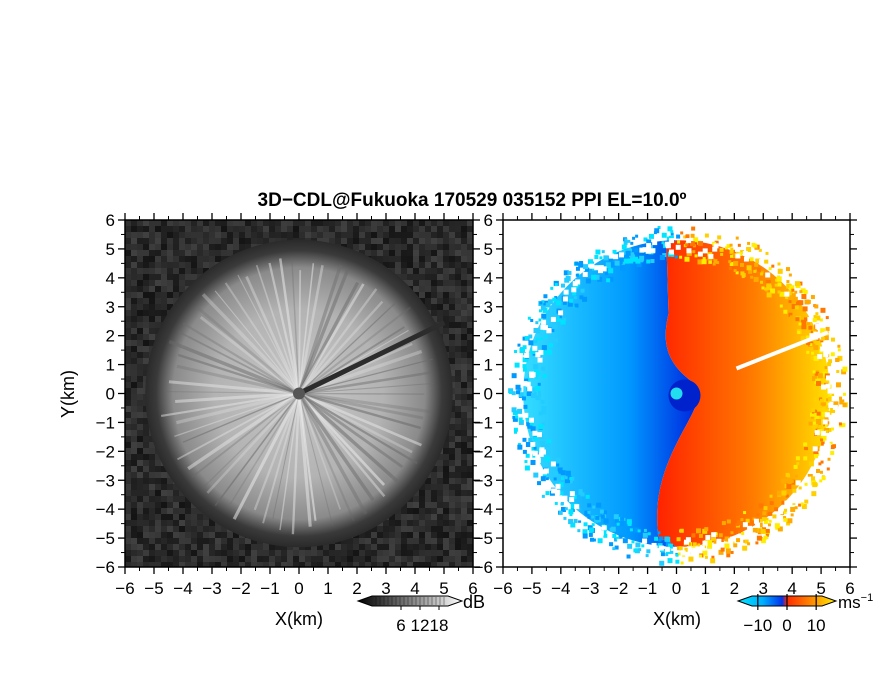  What do you see at coordinates (488, 220) in the screenshot?
I see `y-tick-label: 6` at bounding box center [488, 220].